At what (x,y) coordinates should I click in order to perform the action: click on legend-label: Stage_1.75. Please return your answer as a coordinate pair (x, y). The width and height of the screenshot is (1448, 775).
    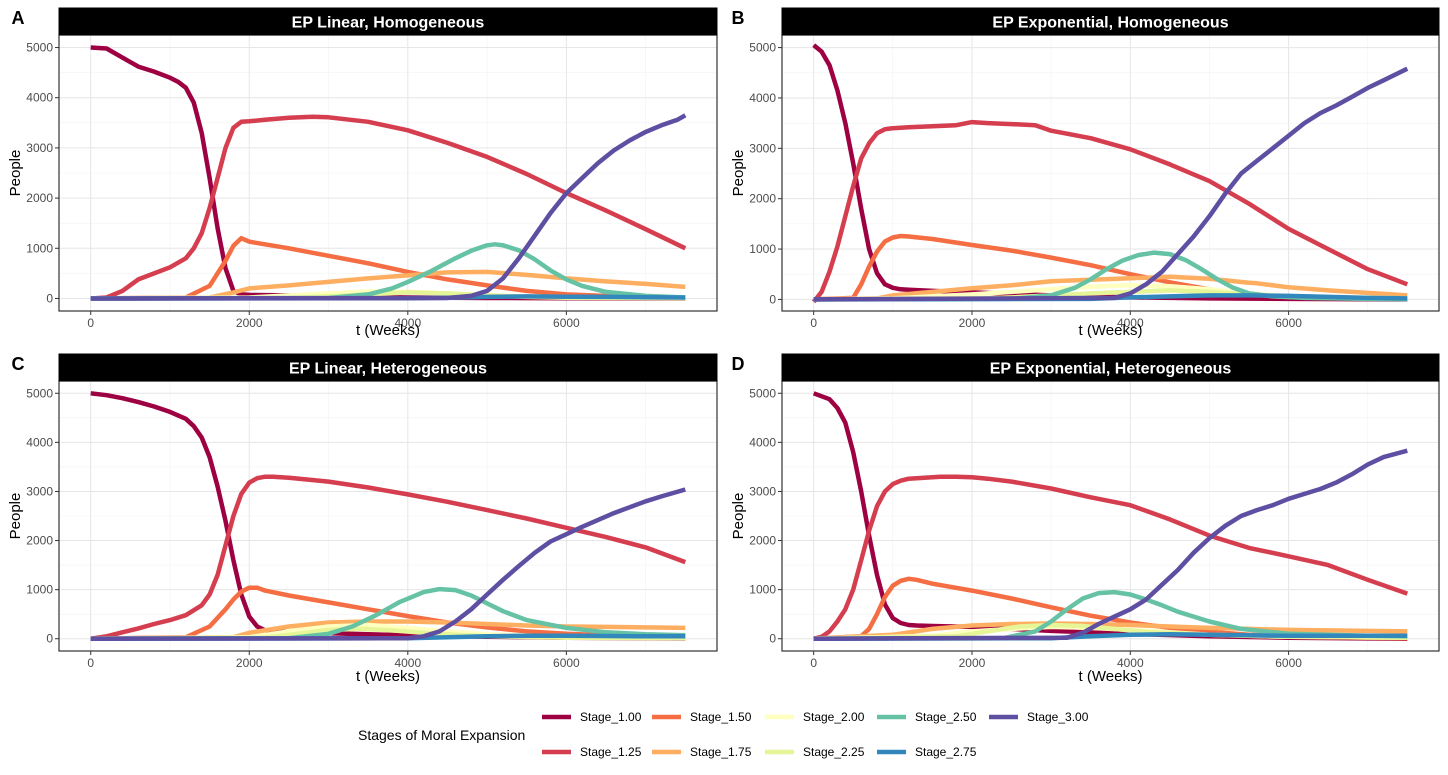
    Looking at the image, I should click on (721, 752).